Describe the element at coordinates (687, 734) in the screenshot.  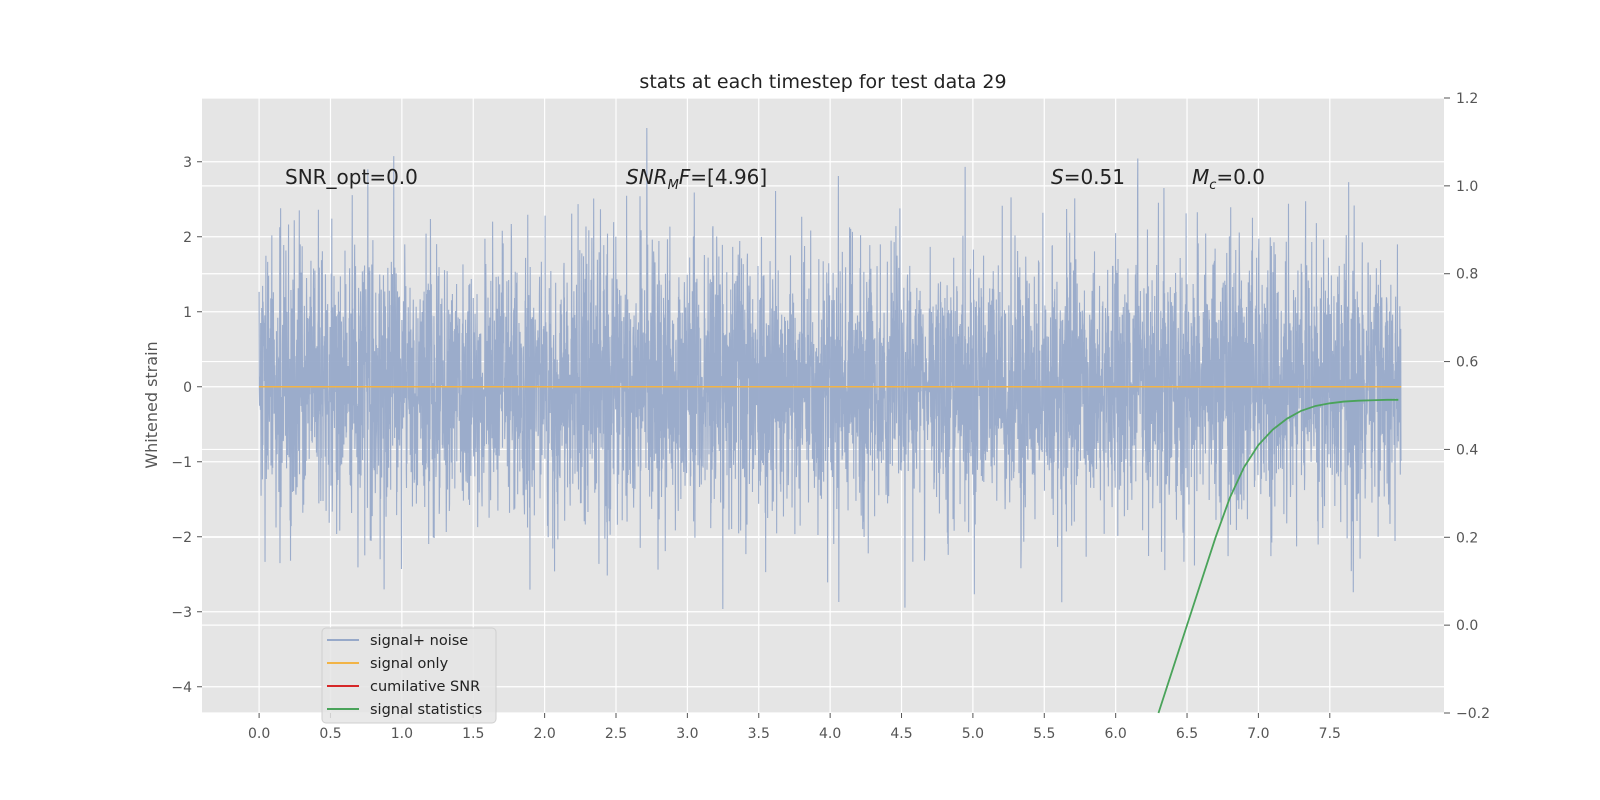
I see `x-tick-label: 3.0` at that location.